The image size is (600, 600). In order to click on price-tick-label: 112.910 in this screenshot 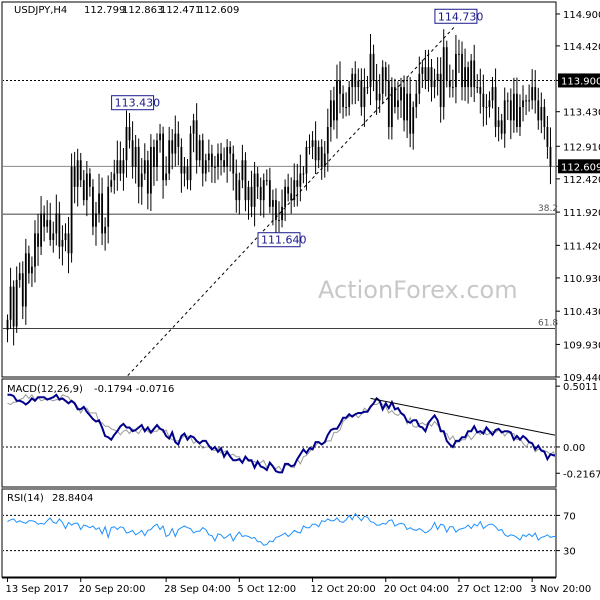, I will do `click(581, 147)`.